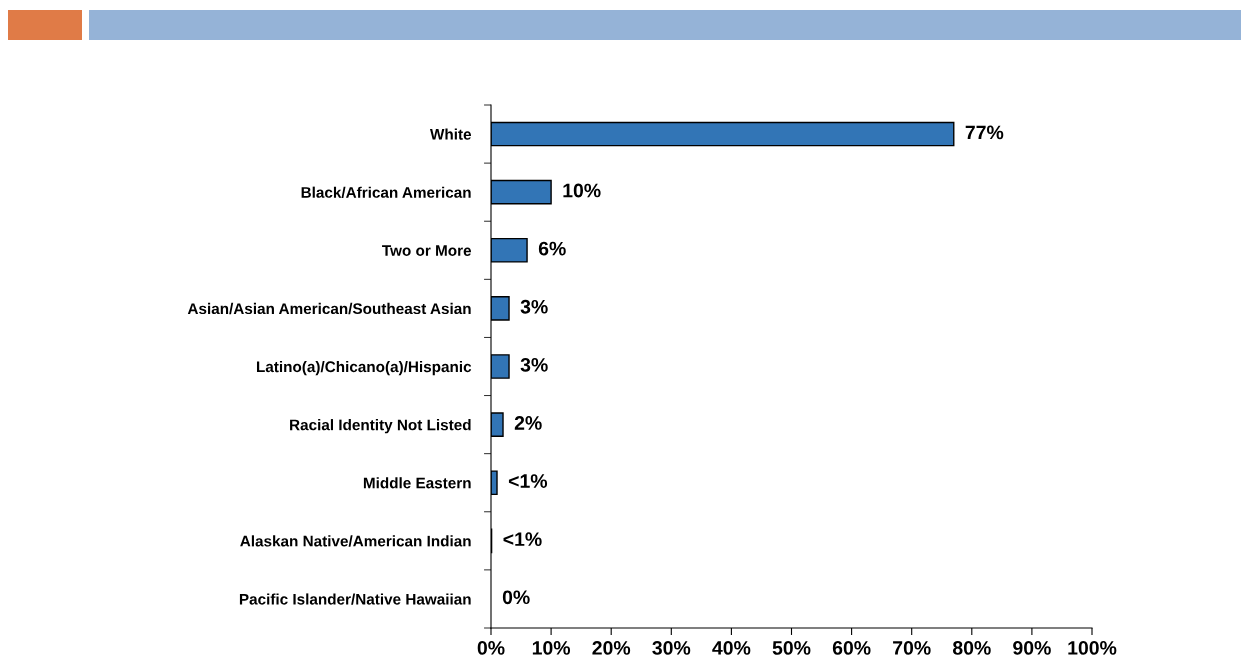 Image resolution: width=1249 pixels, height=664 pixels. I want to click on y-tick-label: Two or More, so click(427, 250).